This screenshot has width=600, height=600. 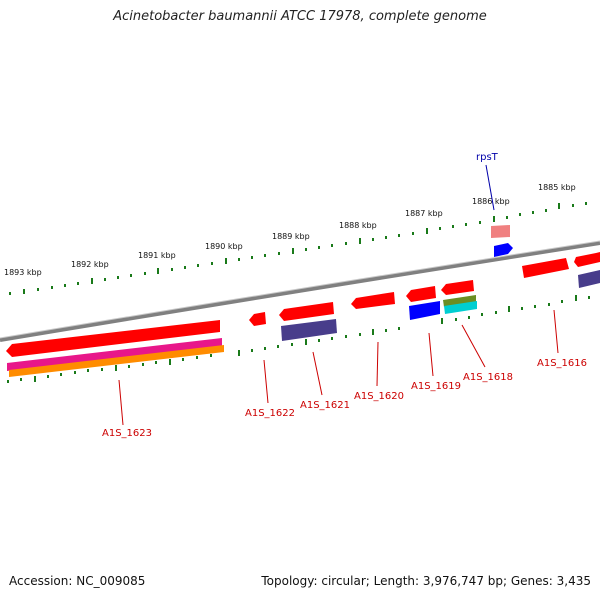 What do you see at coordinates (436, 386) in the screenshot?
I see `gene-label-A1S_1619: A1S_1619` at bounding box center [436, 386].